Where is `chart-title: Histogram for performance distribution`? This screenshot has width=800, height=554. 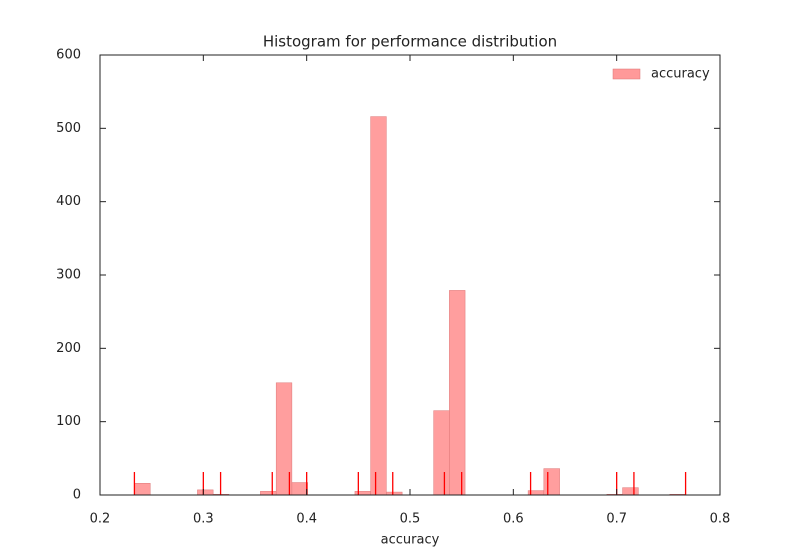 chart-title: Histogram for performance distribution is located at coordinates (410, 42).